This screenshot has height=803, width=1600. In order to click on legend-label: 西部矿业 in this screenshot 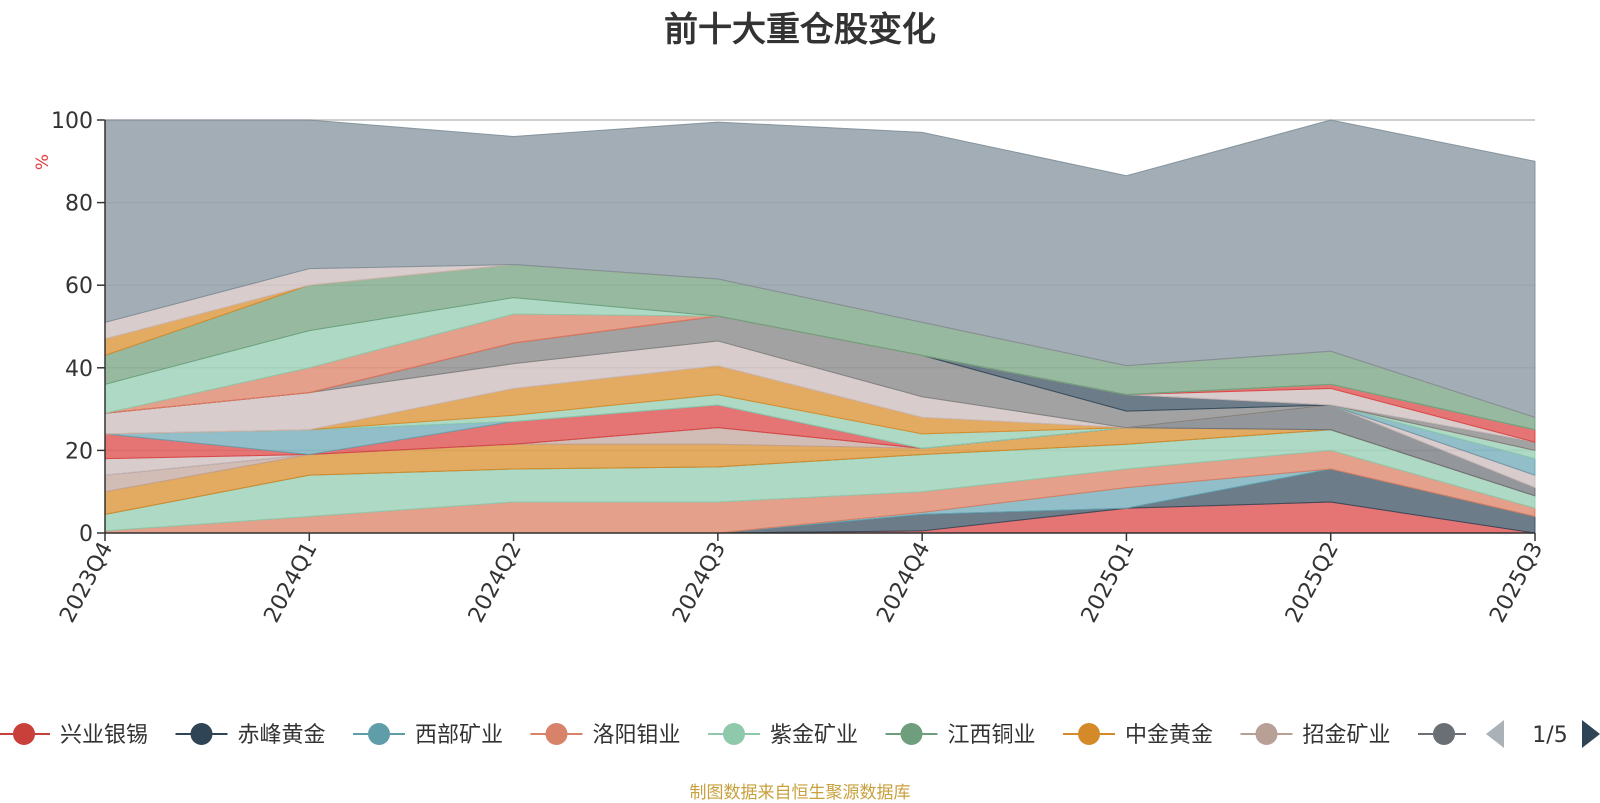, I will do `click(459, 735)`.